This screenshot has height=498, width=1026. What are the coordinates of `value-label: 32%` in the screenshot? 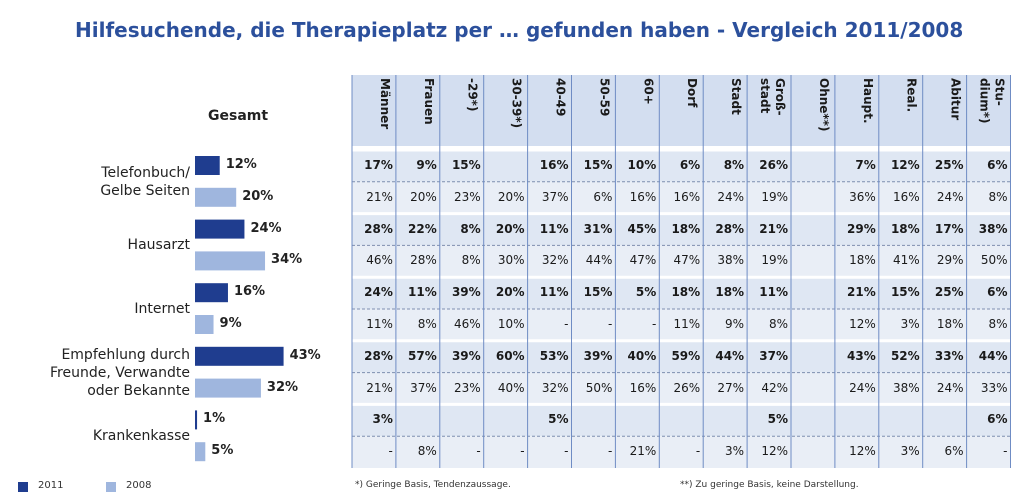 It's located at (282, 387).